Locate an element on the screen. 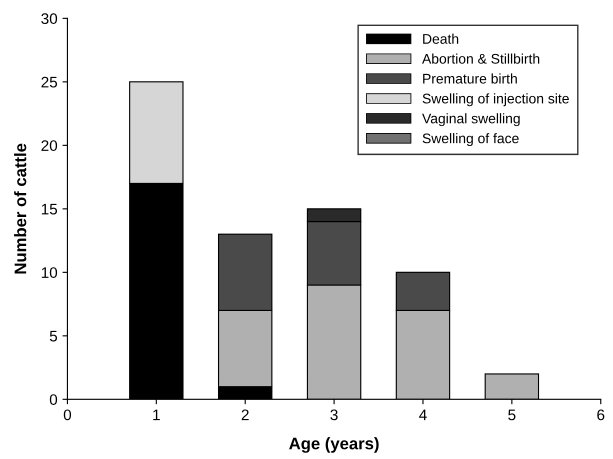 The width and height of the screenshot is (613, 459). y-axis-title: Number of cattle is located at coordinates (20, 209).